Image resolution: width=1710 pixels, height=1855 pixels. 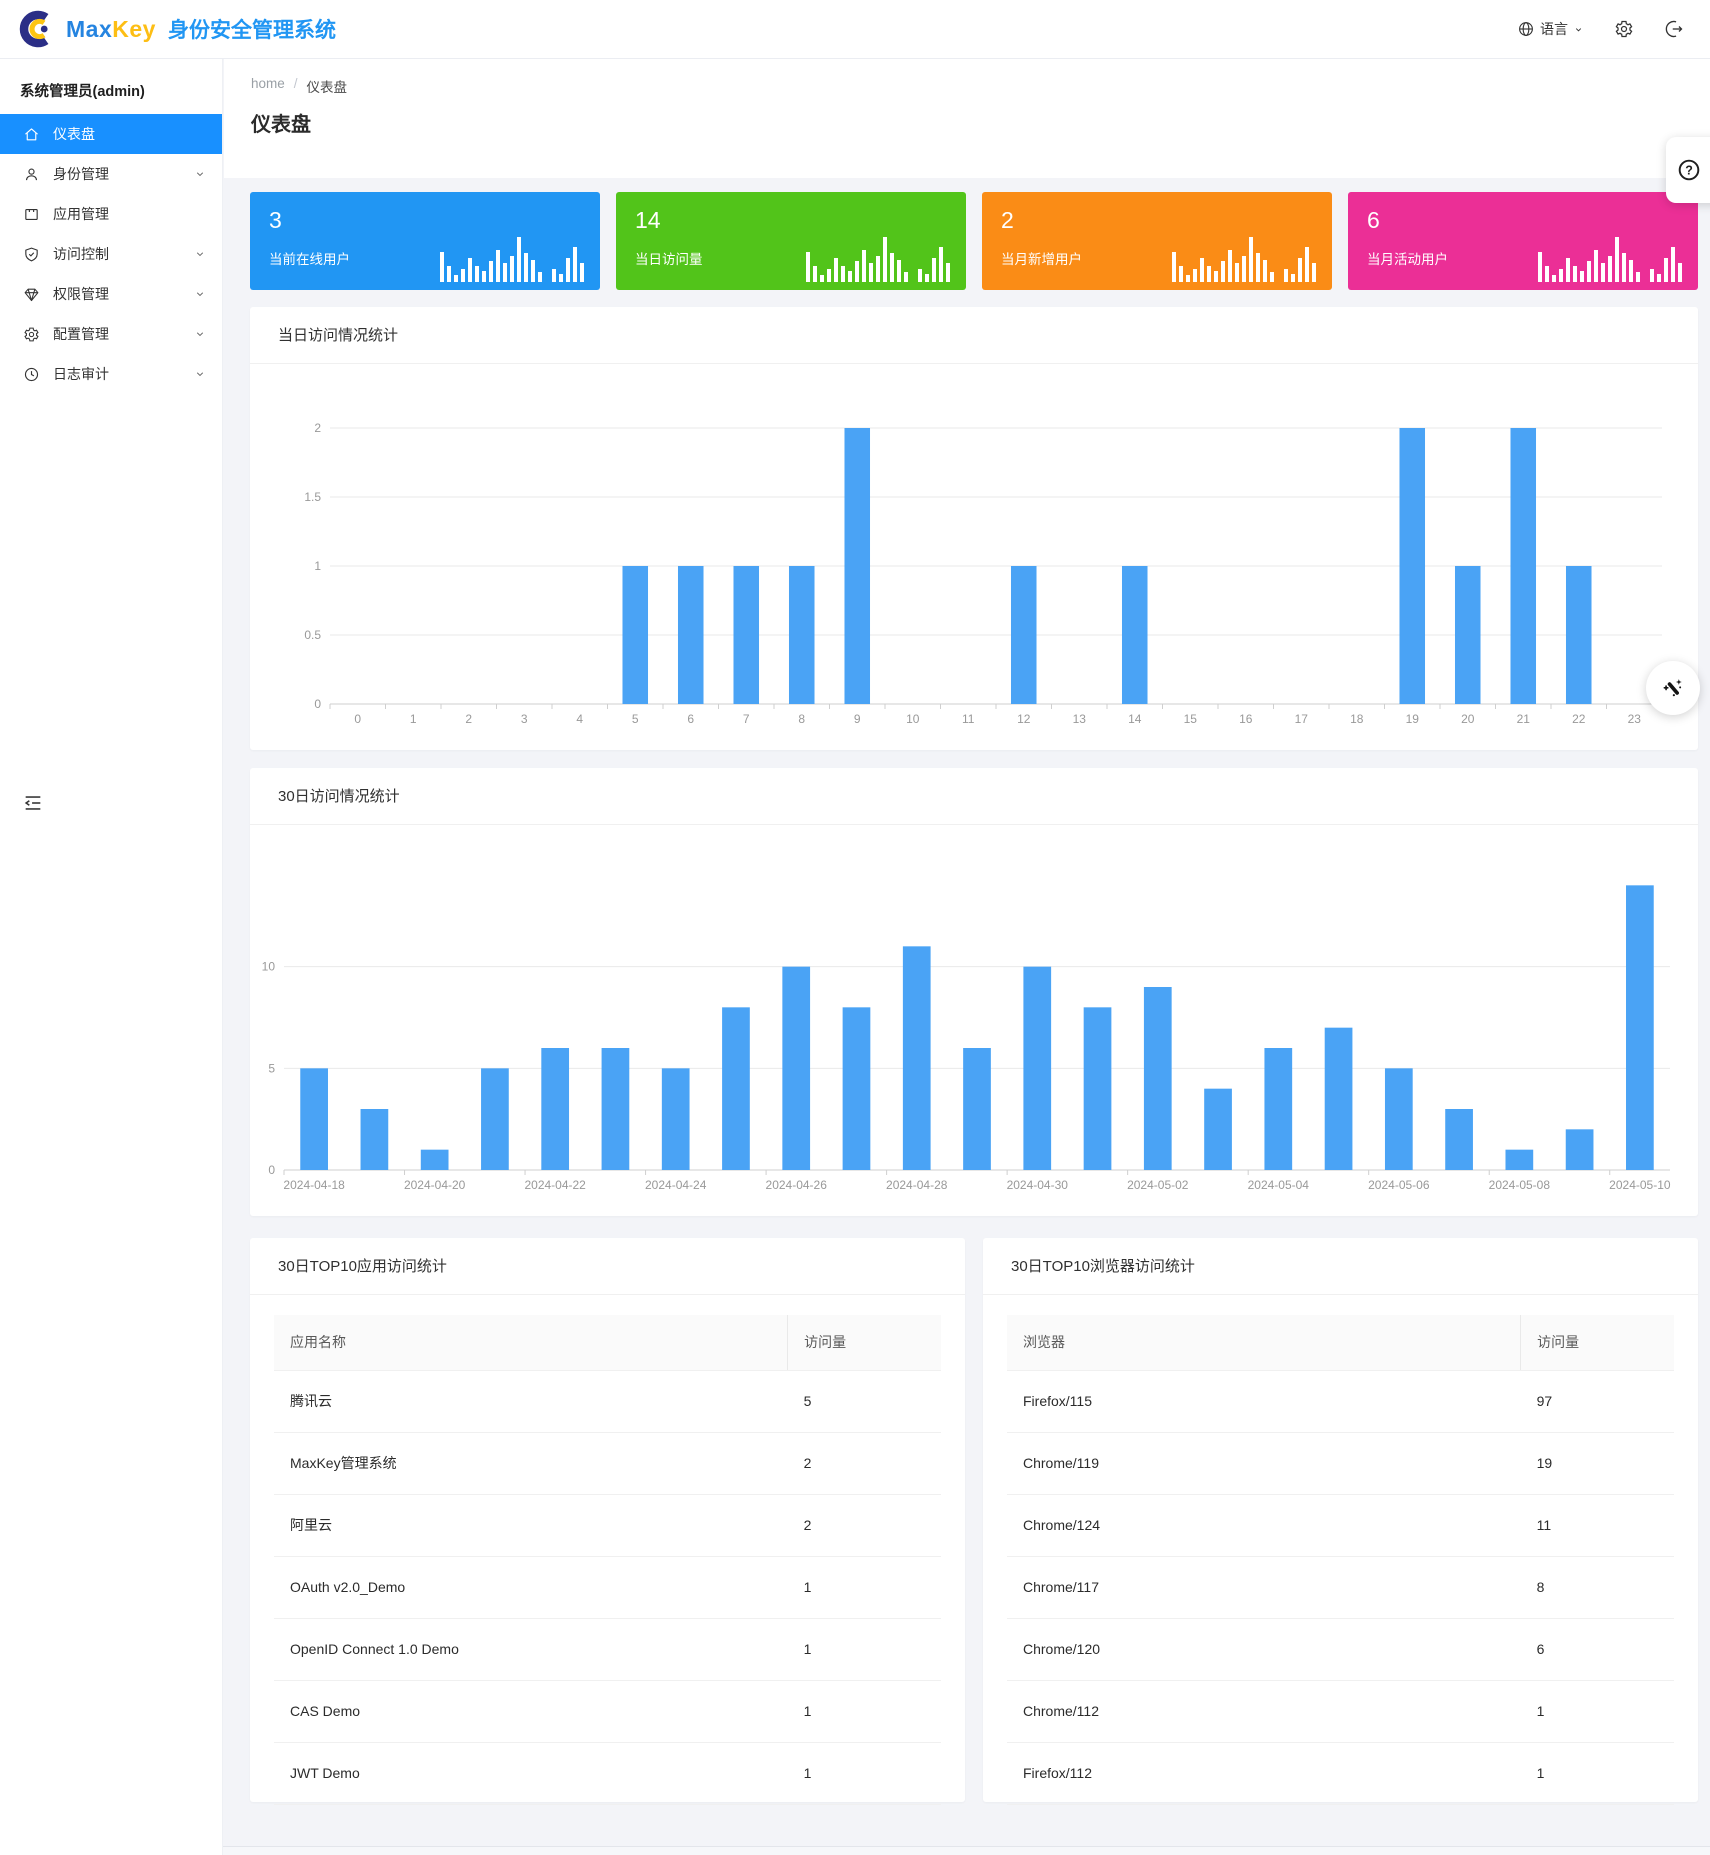 What do you see at coordinates (531, 1343) in the screenshot?
I see `column-header: 应用名称` at bounding box center [531, 1343].